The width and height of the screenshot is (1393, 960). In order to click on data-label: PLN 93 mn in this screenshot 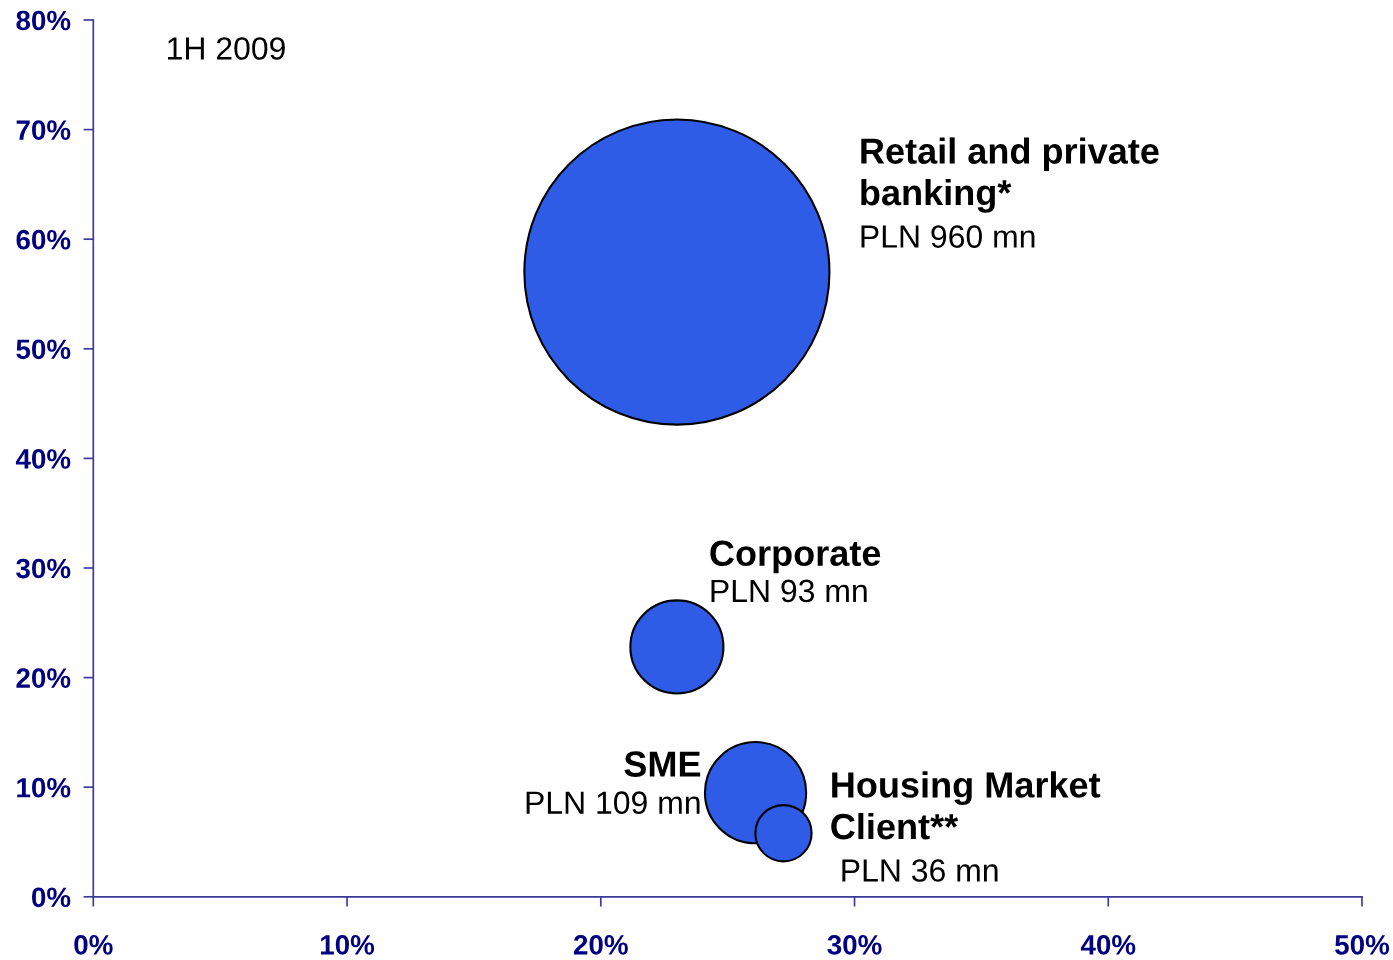, I will do `click(789, 591)`.